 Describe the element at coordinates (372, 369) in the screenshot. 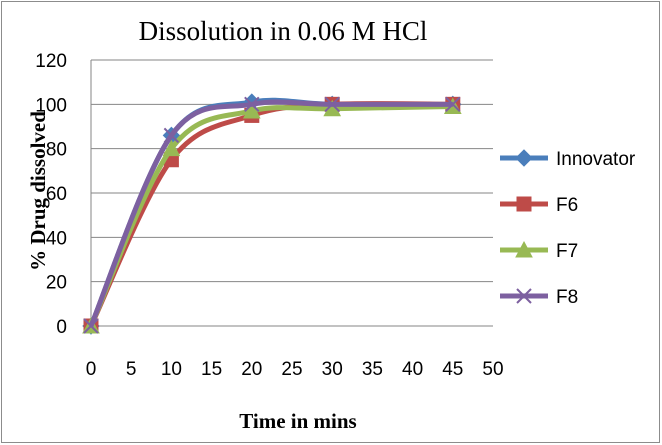

I see `x-tick-label: 35` at that location.